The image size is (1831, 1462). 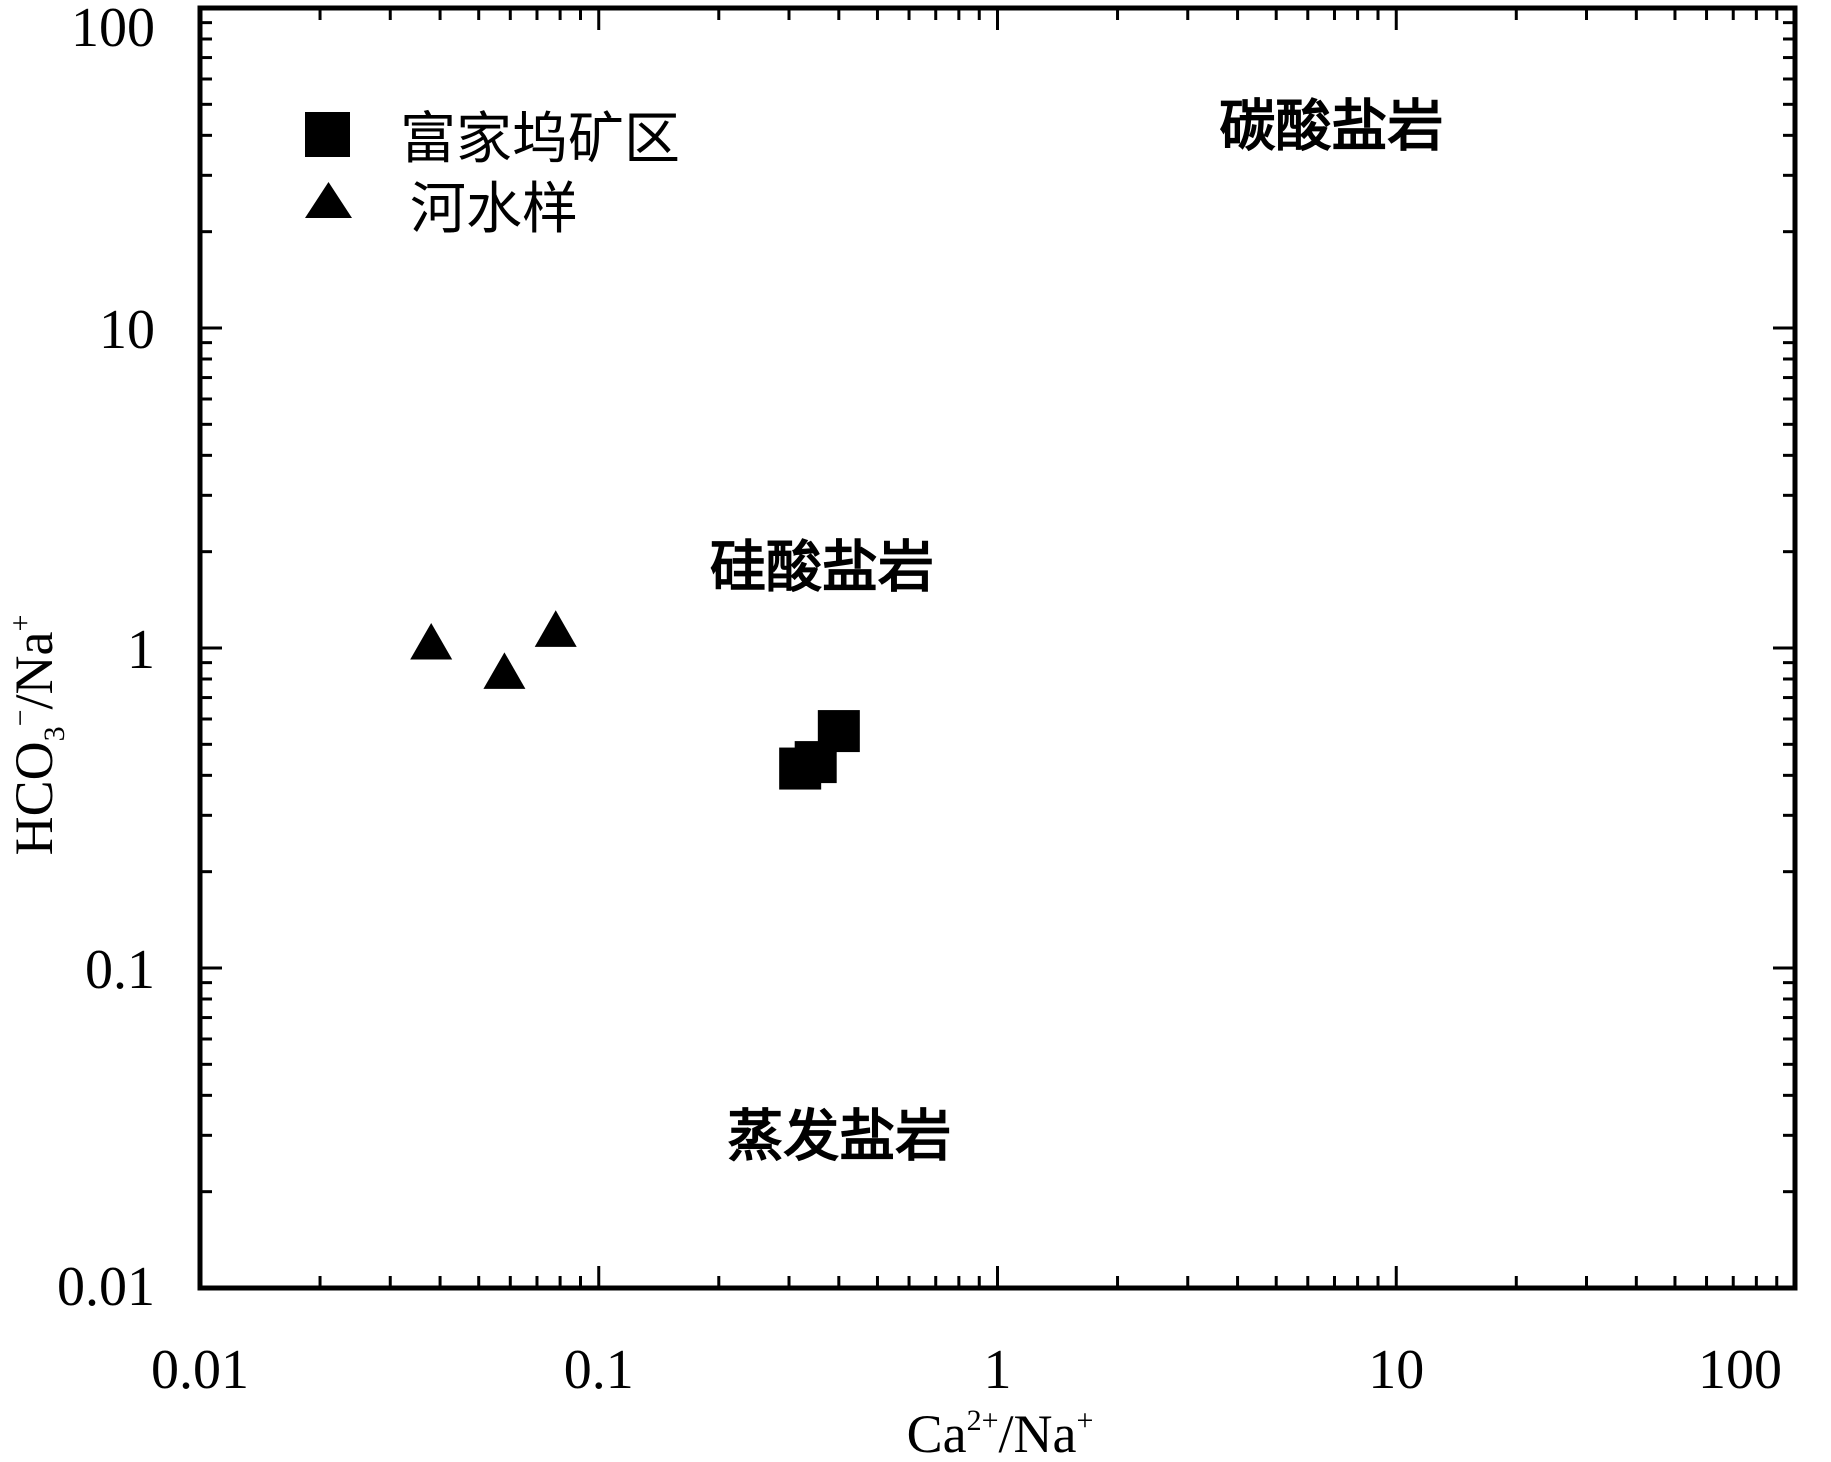 What do you see at coordinates (120, 970) in the screenshot?
I see `y-tick-label: 0.1` at bounding box center [120, 970].